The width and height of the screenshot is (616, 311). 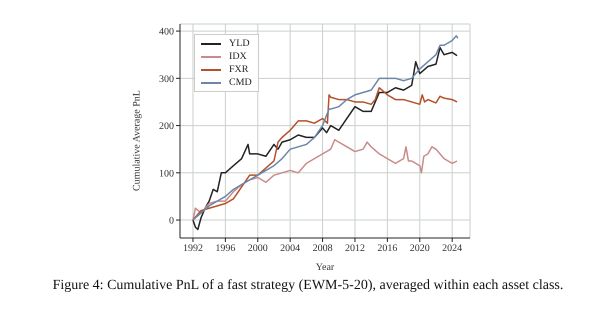 I want to click on x-axis-title: Year, so click(x=325, y=267).